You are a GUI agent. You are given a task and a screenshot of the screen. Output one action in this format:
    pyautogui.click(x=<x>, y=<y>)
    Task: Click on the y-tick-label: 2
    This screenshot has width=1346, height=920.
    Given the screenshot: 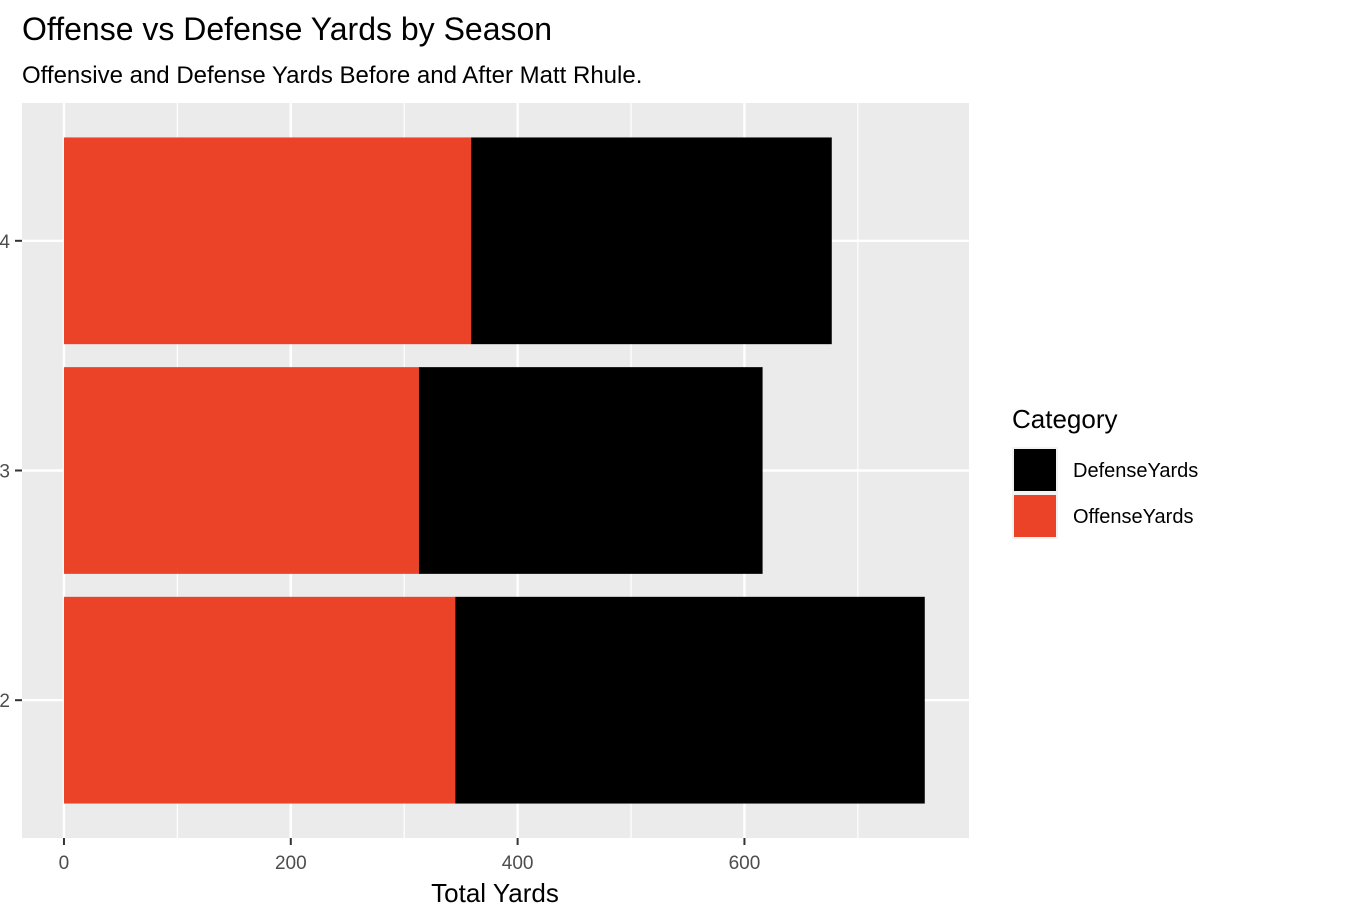 What is the action you would take?
    pyautogui.click(x=5, y=701)
    